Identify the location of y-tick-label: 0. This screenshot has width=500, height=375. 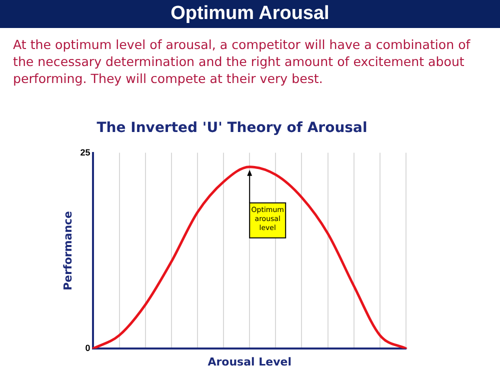
(87, 348).